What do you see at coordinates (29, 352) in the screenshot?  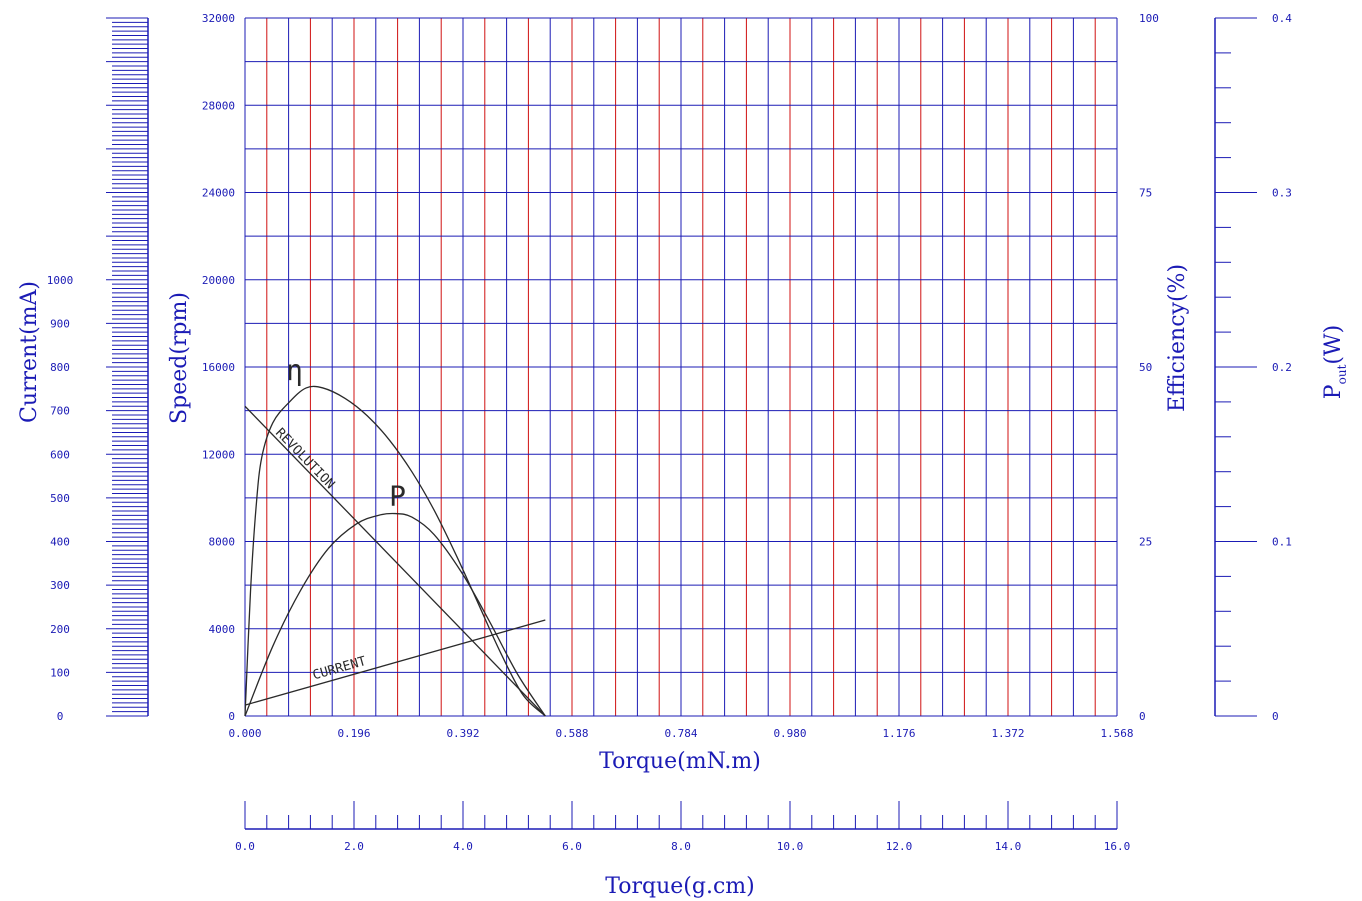 I see `current-axis-title: Current(mA)` at bounding box center [29, 352].